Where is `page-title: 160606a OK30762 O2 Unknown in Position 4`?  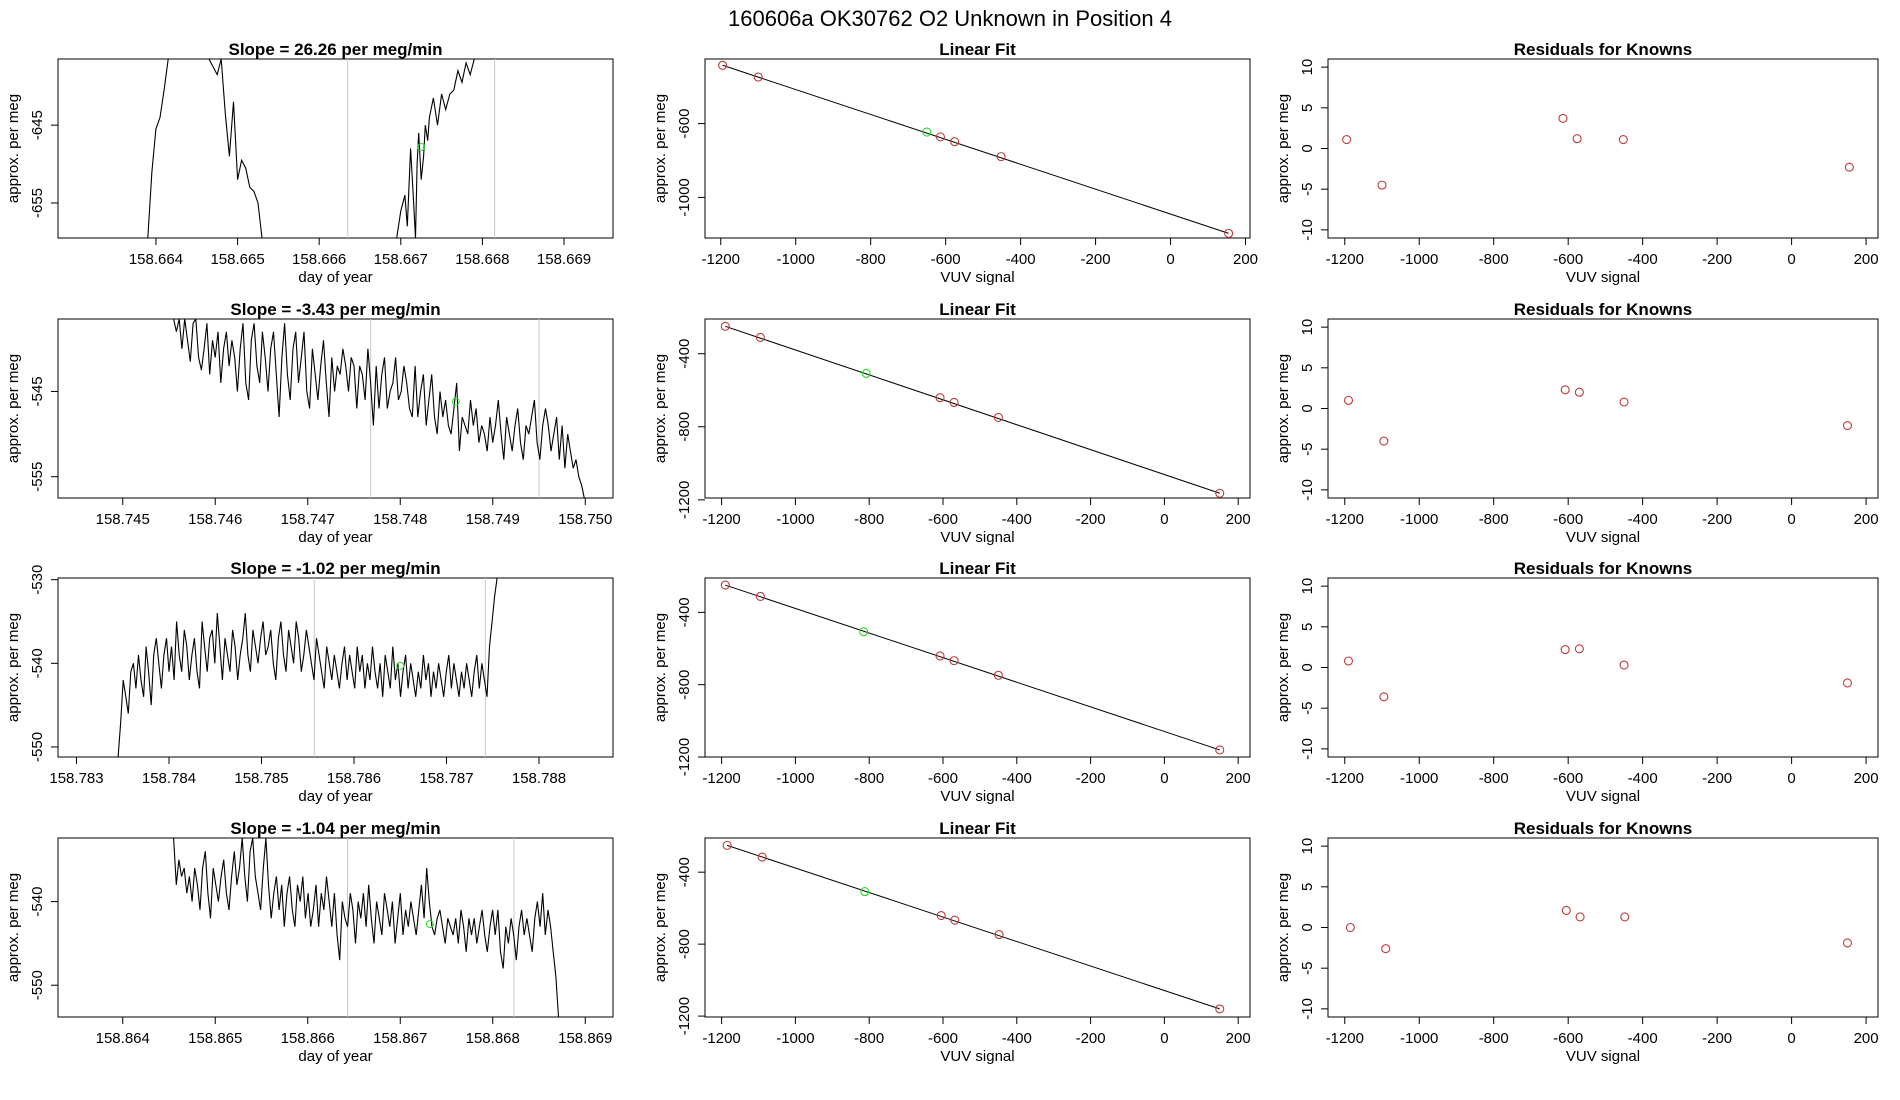
page-title: 160606a OK30762 O2 Unknown in Position 4 is located at coordinates (950, 18).